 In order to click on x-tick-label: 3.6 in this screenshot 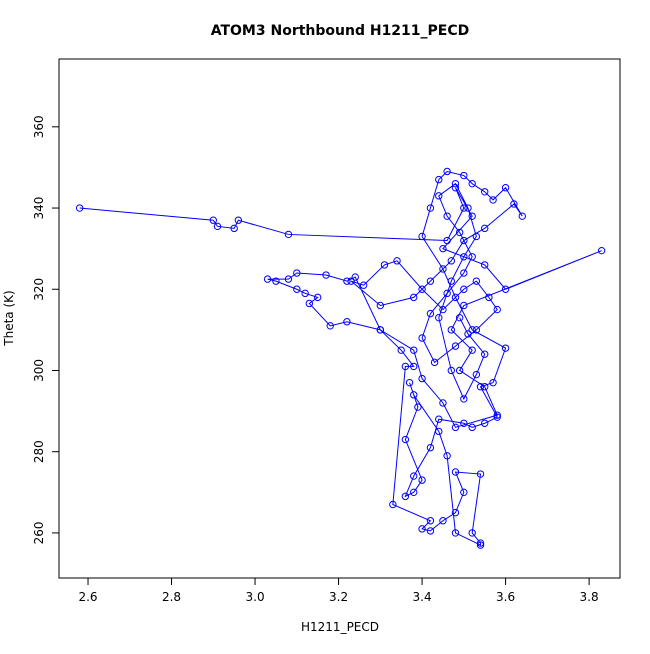, I will do `click(505, 597)`.